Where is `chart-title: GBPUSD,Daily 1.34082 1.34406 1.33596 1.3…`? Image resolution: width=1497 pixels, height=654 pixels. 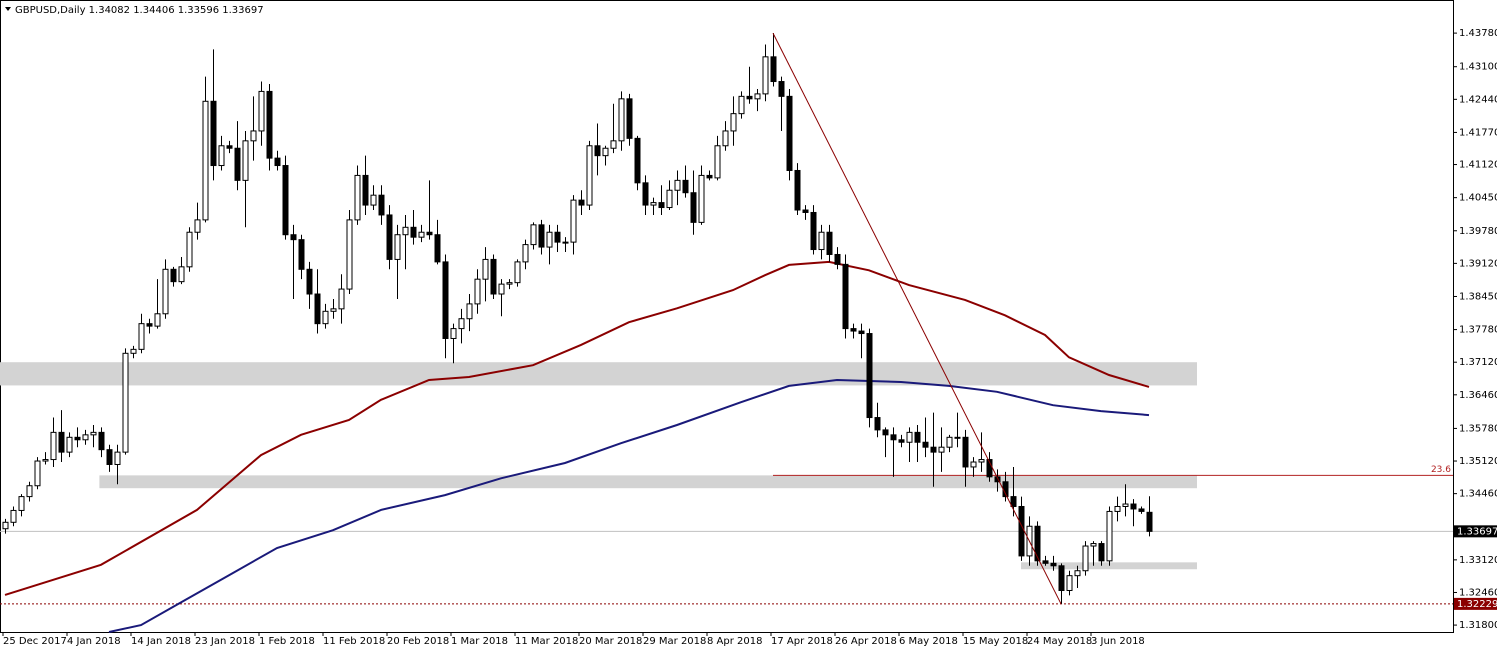 chart-title: GBPUSD,Daily 1.34082 1.34406 1.33596 1.3… is located at coordinates (139, 10).